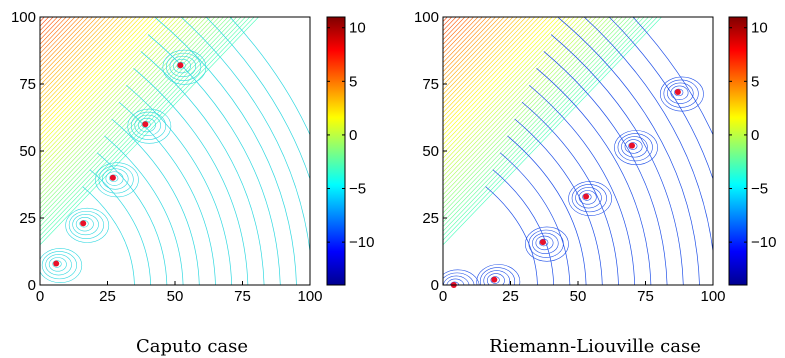  Describe the element at coordinates (578, 296) in the screenshot. I see `x-tick-label: 50` at that location.